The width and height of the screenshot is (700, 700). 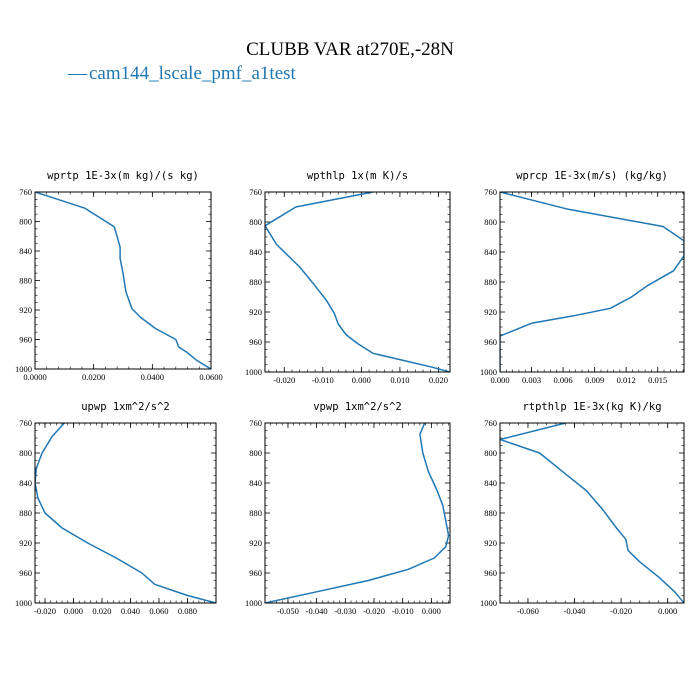 What do you see at coordinates (93, 377) in the screenshot?
I see `x-tick-label: 0.0200` at bounding box center [93, 377].